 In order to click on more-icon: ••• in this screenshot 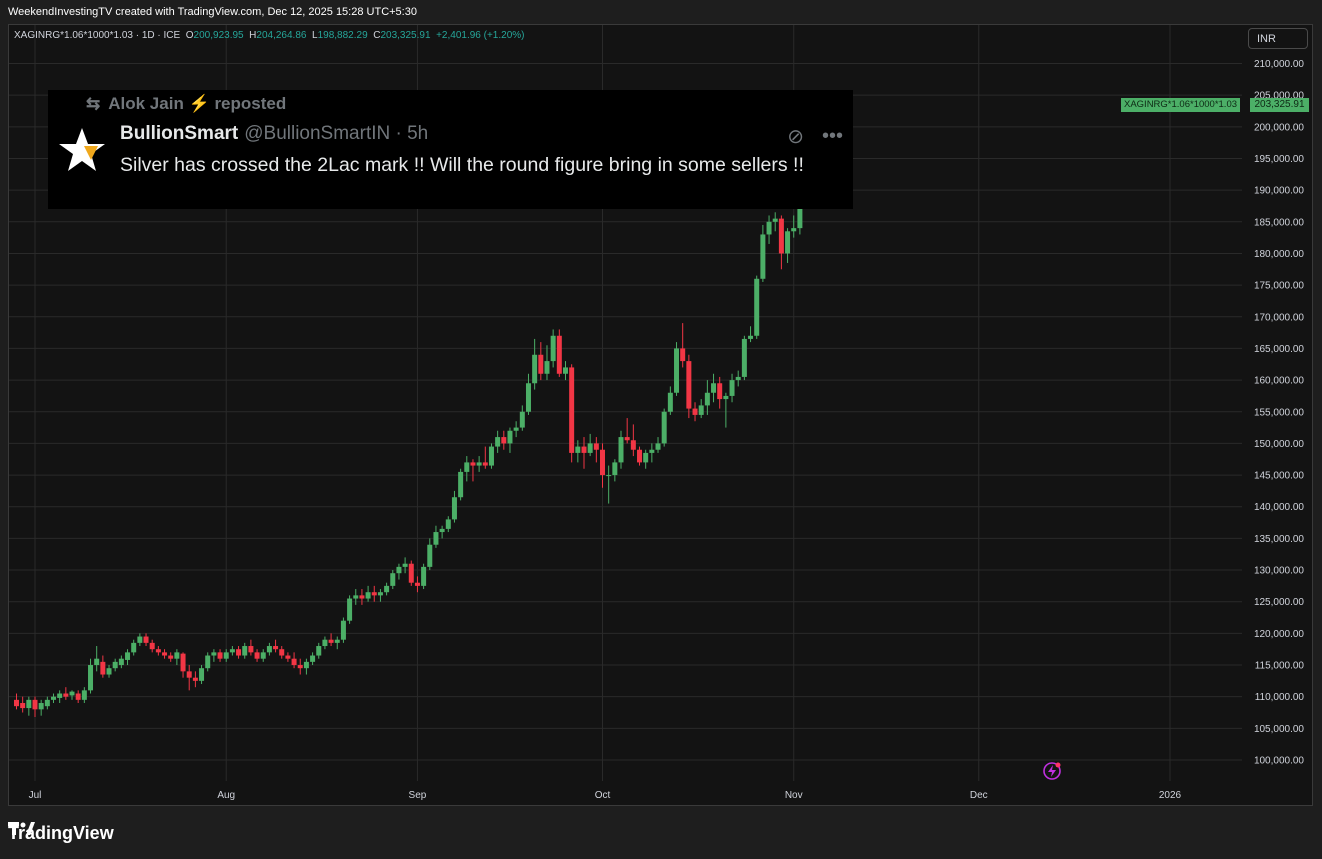, I will do `click(832, 136)`.